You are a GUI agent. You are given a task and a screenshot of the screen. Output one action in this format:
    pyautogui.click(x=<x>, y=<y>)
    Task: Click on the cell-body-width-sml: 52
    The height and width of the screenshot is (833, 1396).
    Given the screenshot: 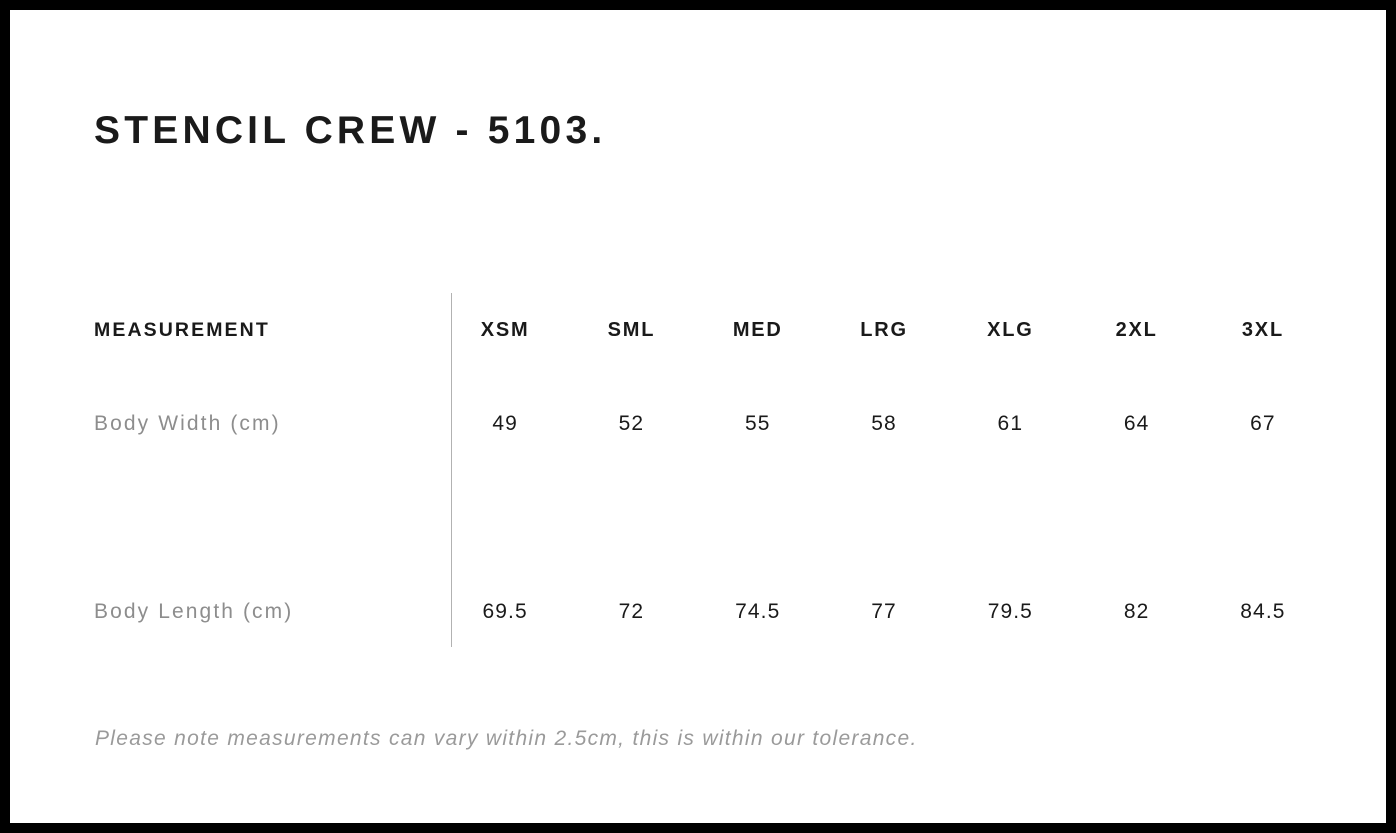 What is the action you would take?
    pyautogui.click(x=631, y=423)
    